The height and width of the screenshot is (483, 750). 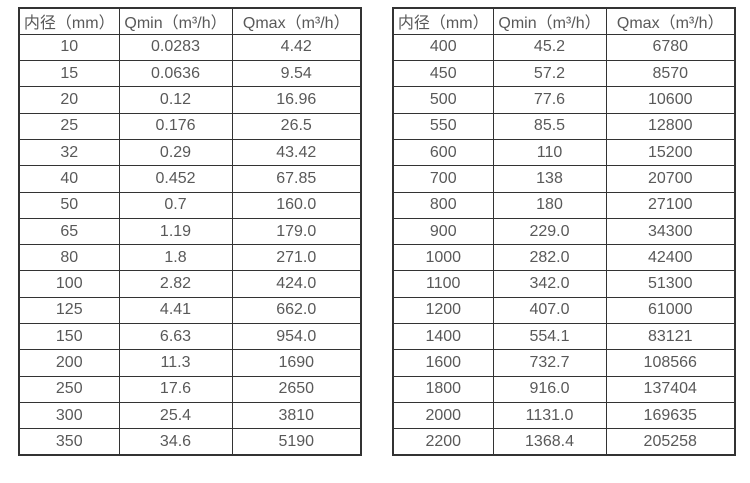 I want to click on table-cell: 40, so click(x=69, y=179).